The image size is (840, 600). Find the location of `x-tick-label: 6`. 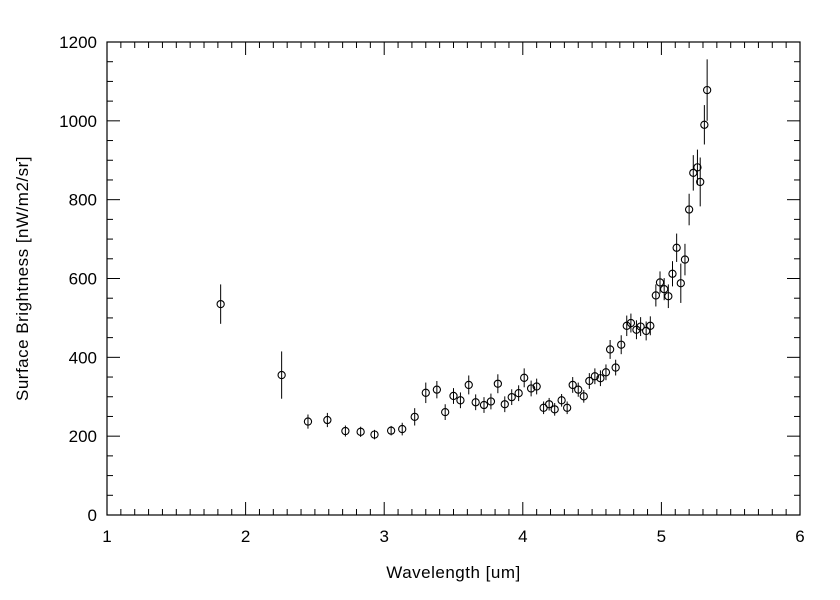

x-tick-label: 6 is located at coordinates (799, 536).